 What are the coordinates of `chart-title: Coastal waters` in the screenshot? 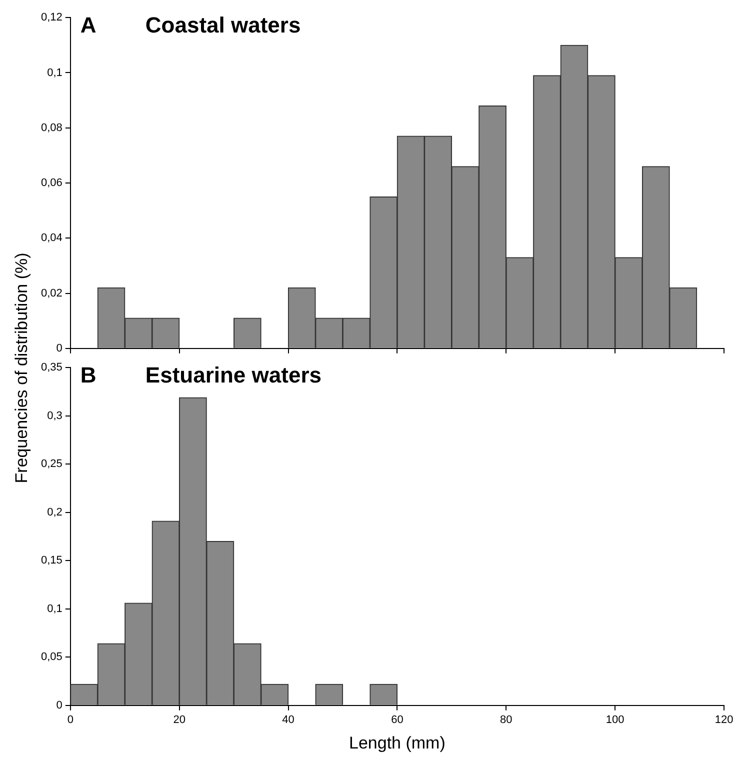 It's located at (223, 25).